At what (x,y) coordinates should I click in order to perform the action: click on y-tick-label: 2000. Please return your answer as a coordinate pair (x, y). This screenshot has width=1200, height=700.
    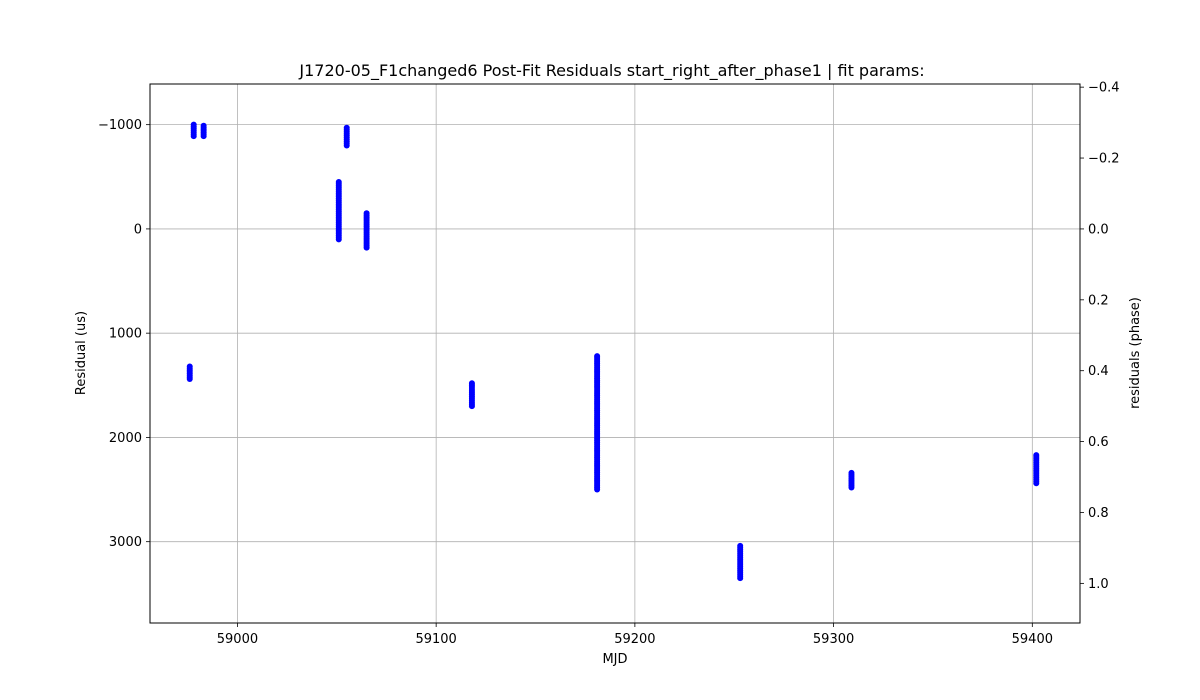
    Looking at the image, I should click on (125, 438).